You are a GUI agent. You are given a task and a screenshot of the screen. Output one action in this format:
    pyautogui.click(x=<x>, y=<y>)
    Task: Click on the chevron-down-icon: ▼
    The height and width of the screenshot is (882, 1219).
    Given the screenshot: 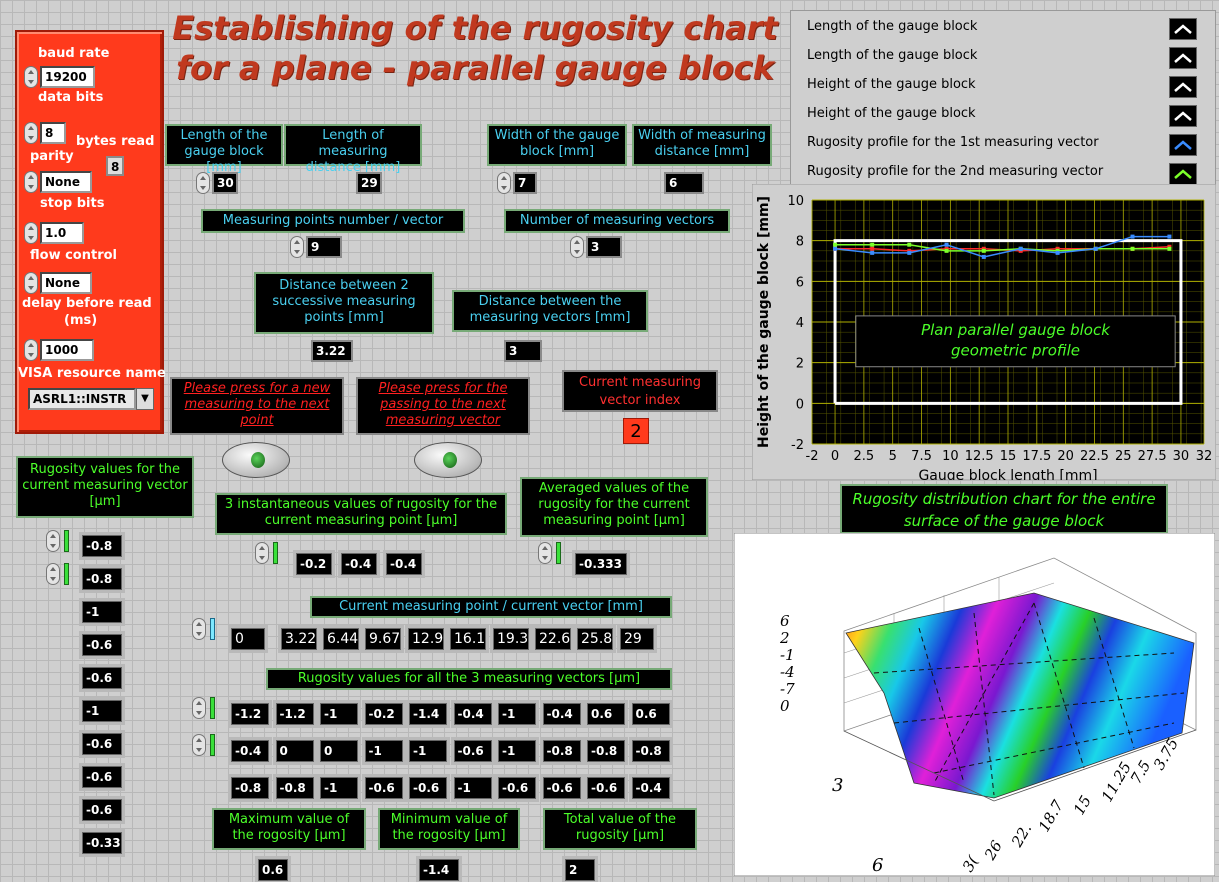 What is the action you would take?
    pyautogui.click(x=145, y=399)
    